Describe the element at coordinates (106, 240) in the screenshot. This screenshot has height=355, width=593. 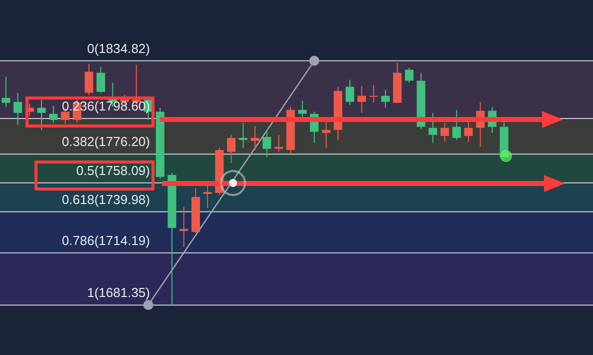
I see `ref-line-label: 0.786(1714.19)` at that location.